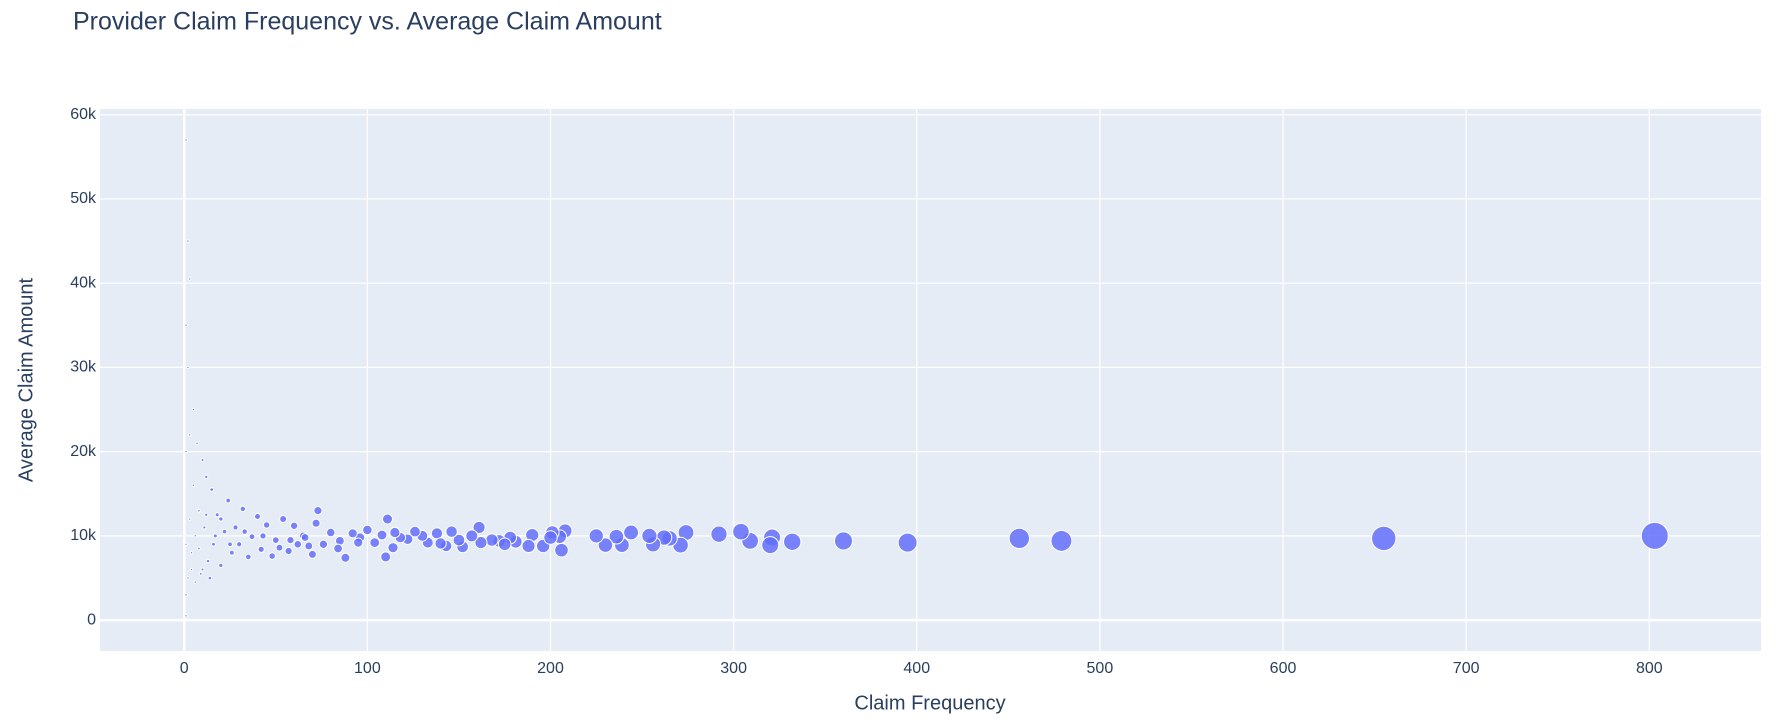  Describe the element at coordinates (83, 535) in the screenshot. I see `y-tick-label: 10k` at that location.